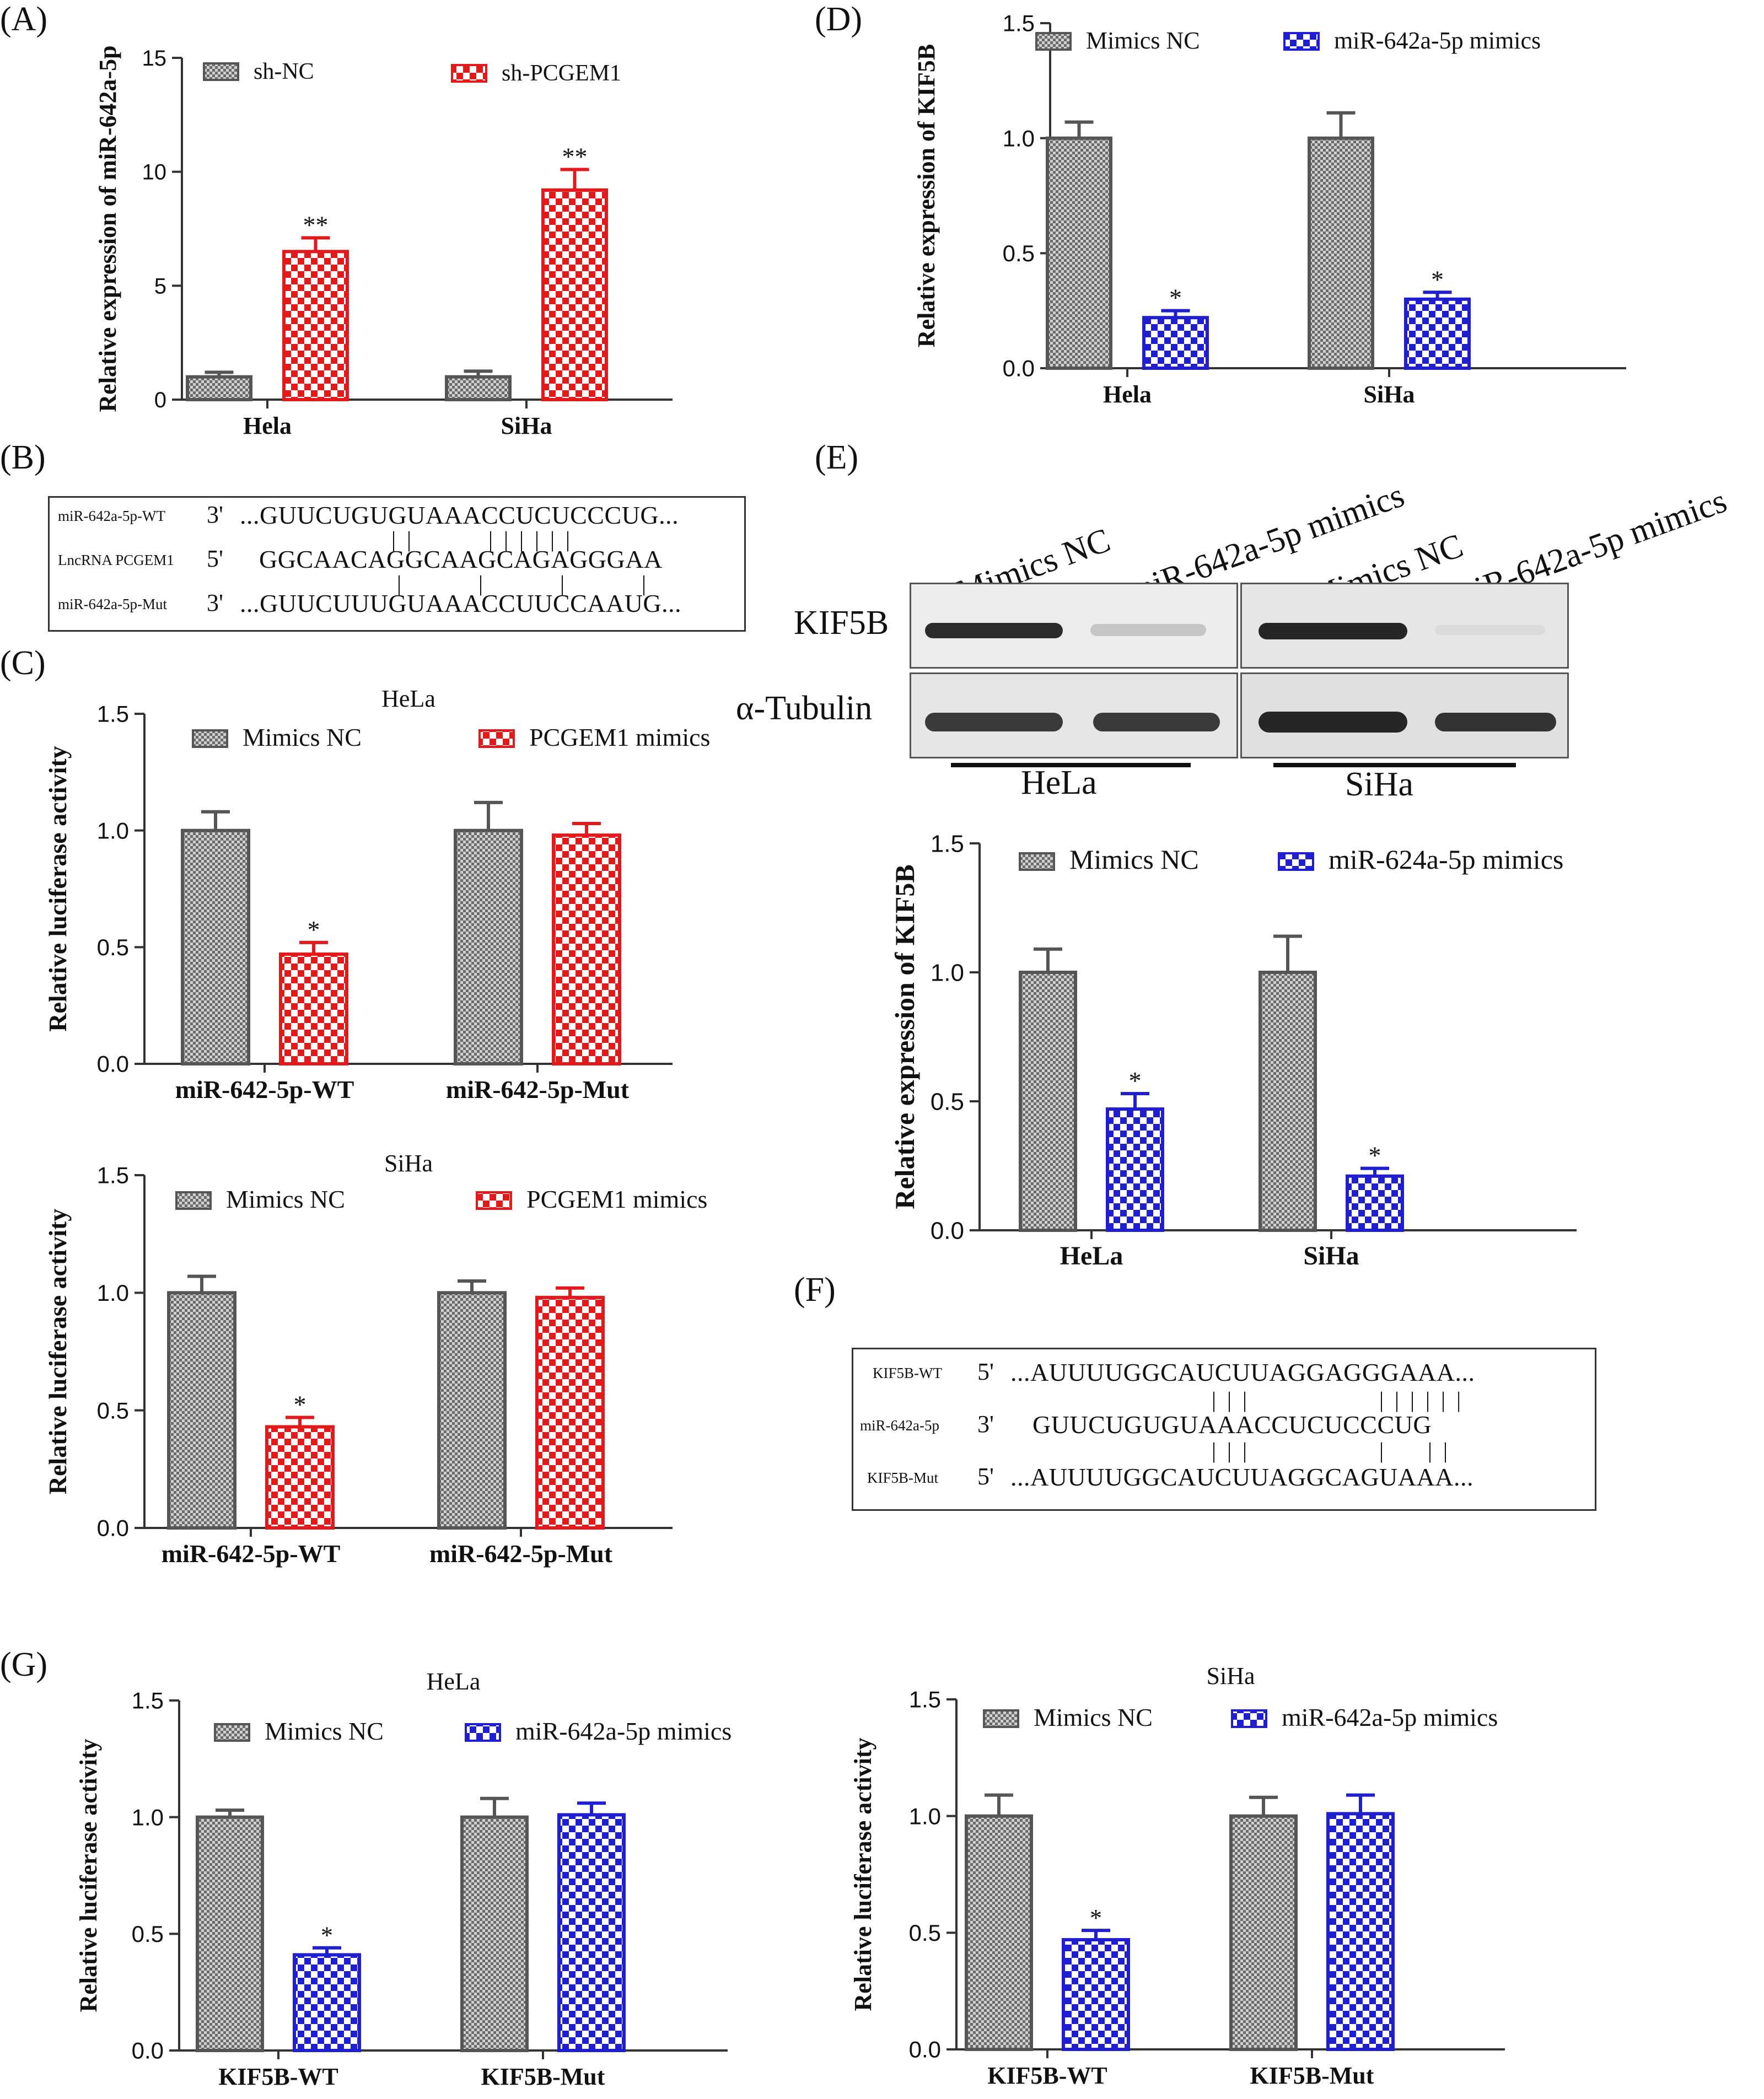 This screenshot has width=1764, height=2099. Describe the element at coordinates (1446, 859) in the screenshot. I see `legend-label: miR-624a-5p mimics` at that location.